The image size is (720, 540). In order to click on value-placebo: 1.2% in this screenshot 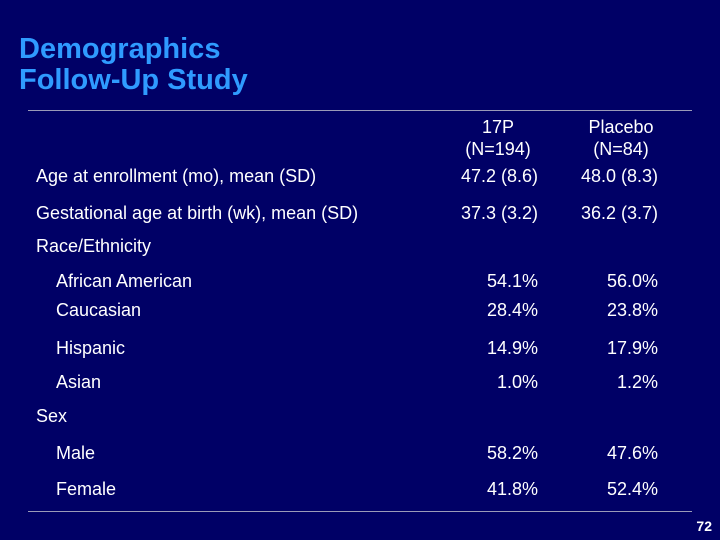, I will do `click(637, 382)`.